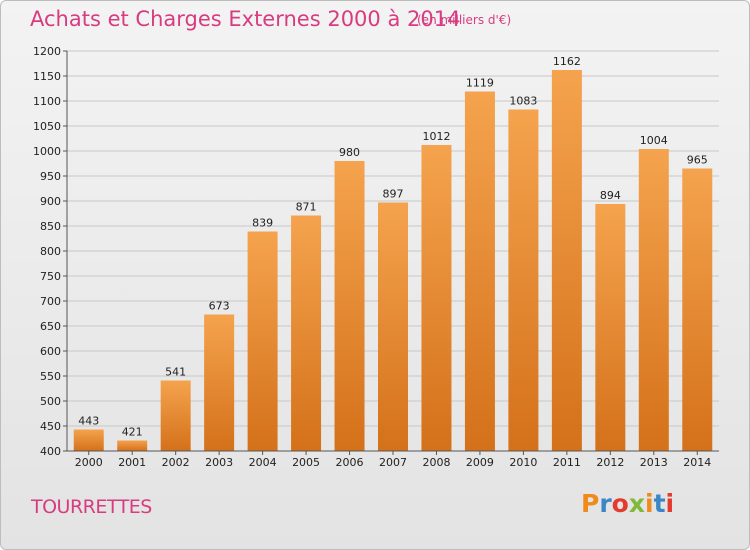 The image size is (750, 550). What do you see at coordinates (262, 341) in the screenshot?
I see `bar-2004` at bounding box center [262, 341].